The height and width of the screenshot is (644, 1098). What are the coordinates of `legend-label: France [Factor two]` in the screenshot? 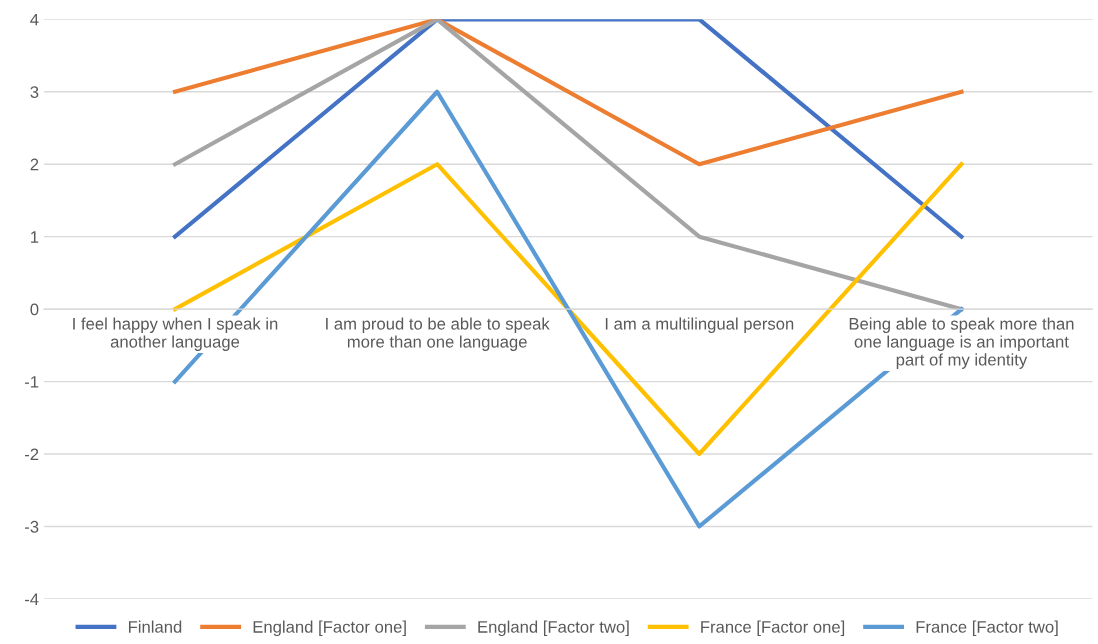 It's located at (987, 628).